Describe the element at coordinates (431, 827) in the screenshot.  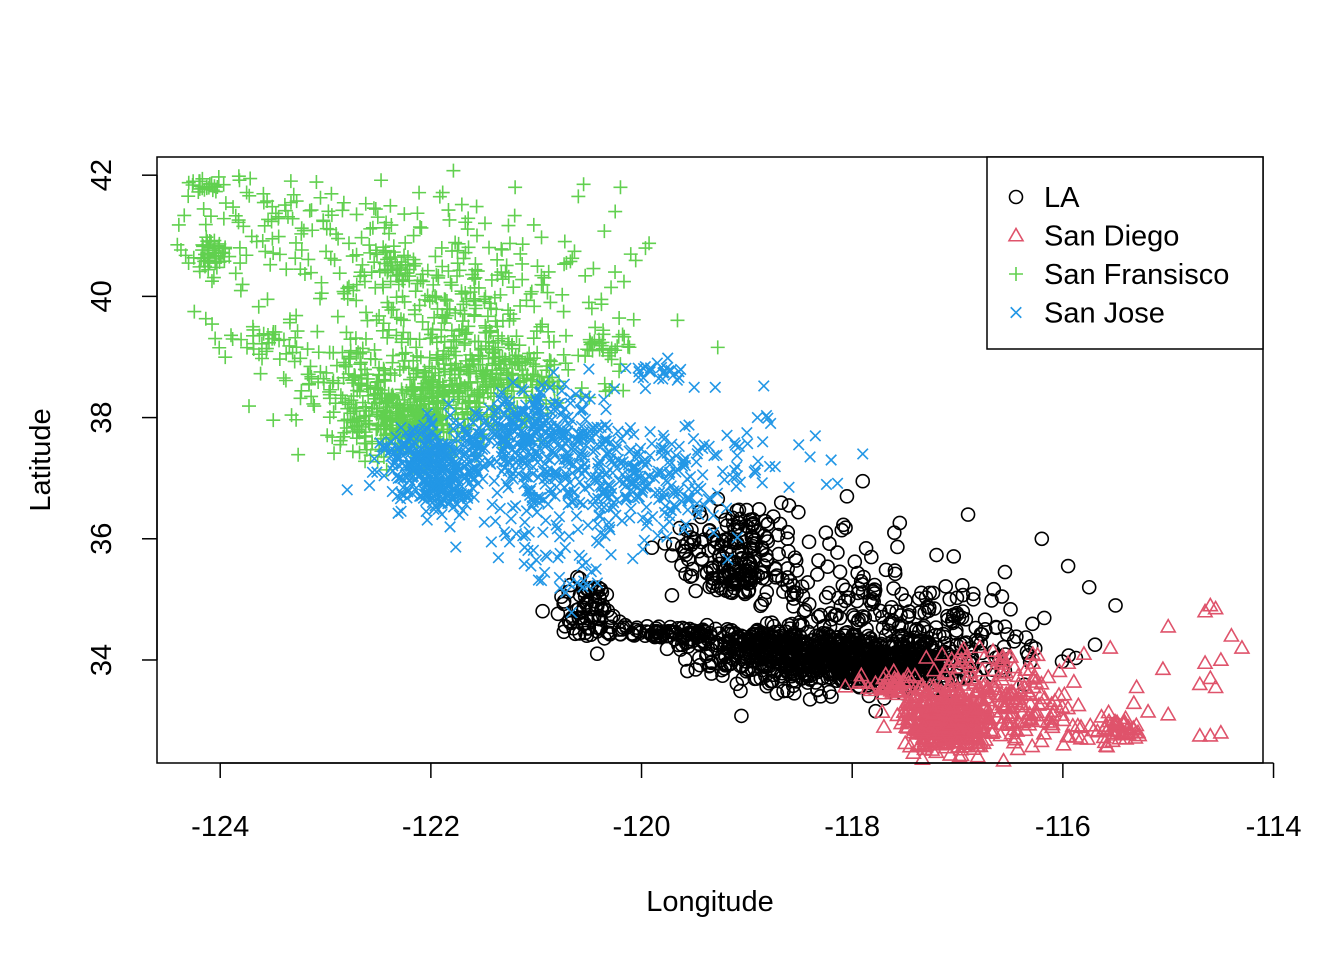
I see `x-tick-label: -122` at that location.